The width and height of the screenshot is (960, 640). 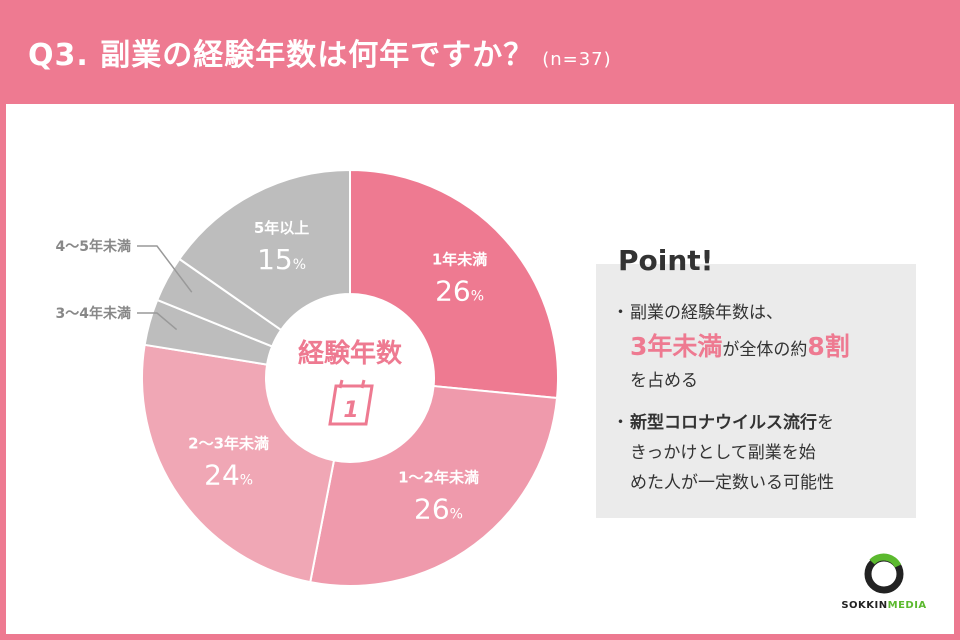 I want to click on logo-ring-icon, so click(x=884, y=573).